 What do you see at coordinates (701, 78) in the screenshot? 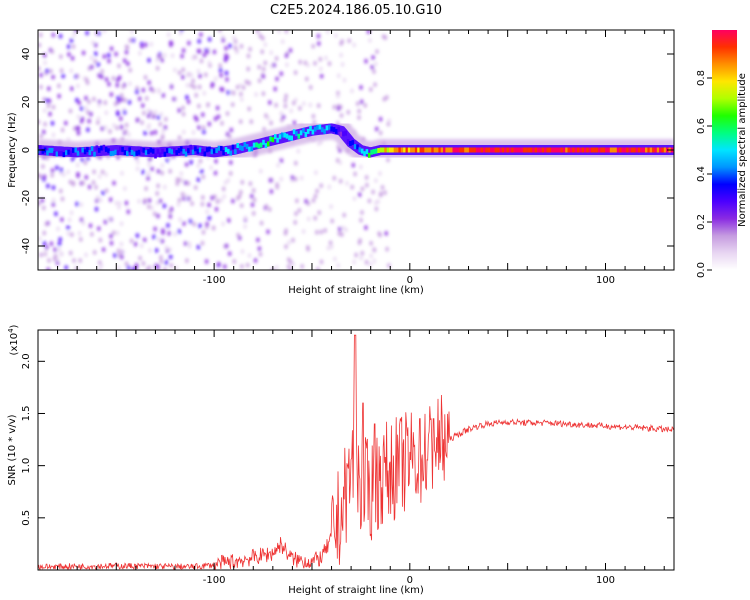
I see `colorbar-tick-label: 0.8` at bounding box center [701, 78].